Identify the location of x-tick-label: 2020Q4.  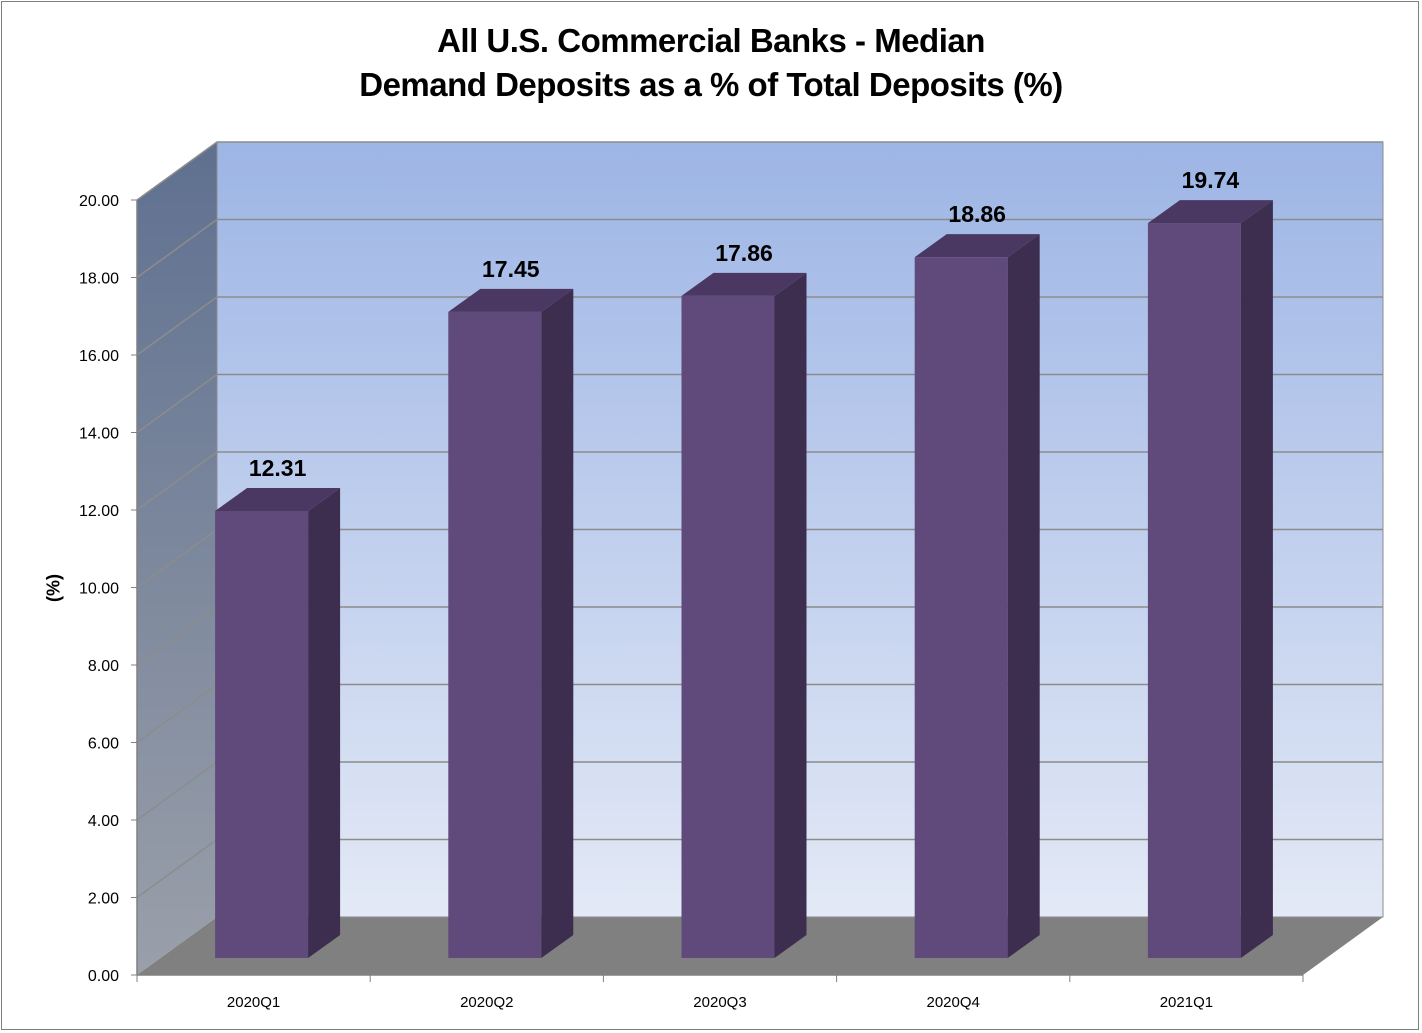
(953, 1002).